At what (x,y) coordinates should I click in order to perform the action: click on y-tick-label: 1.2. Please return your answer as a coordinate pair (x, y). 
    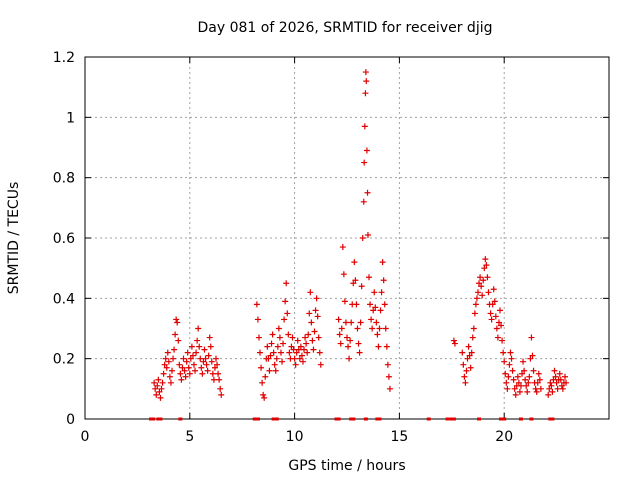
    Looking at the image, I should click on (64, 58).